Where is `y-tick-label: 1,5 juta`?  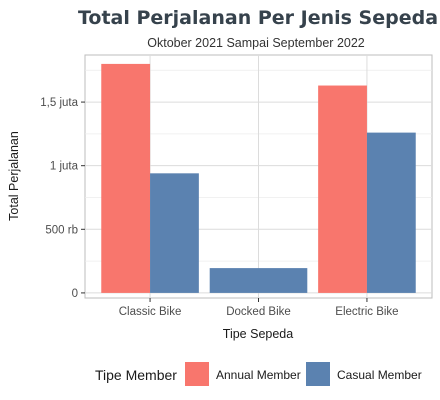
y-tick-label: 1,5 juta is located at coordinates (59, 103).